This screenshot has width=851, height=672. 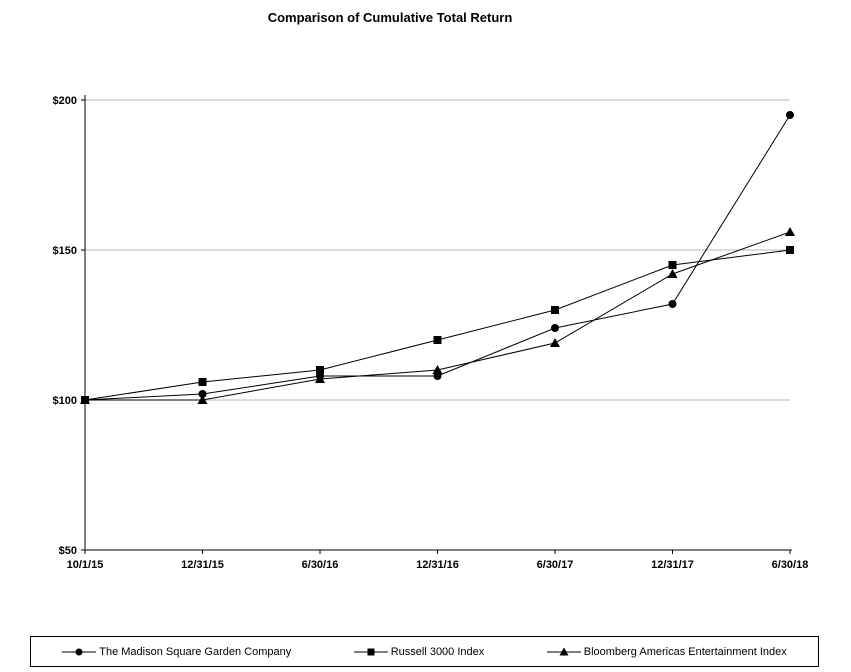 I want to click on y-tick-label-50: $50, so click(x=68, y=551).